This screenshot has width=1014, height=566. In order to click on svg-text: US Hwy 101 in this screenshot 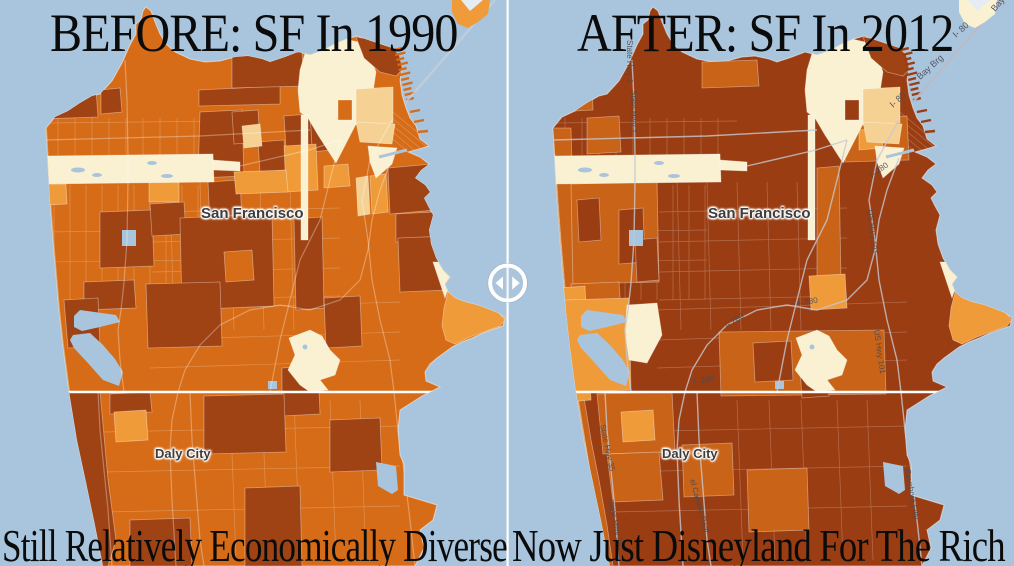, I will do `click(872, 232)`.